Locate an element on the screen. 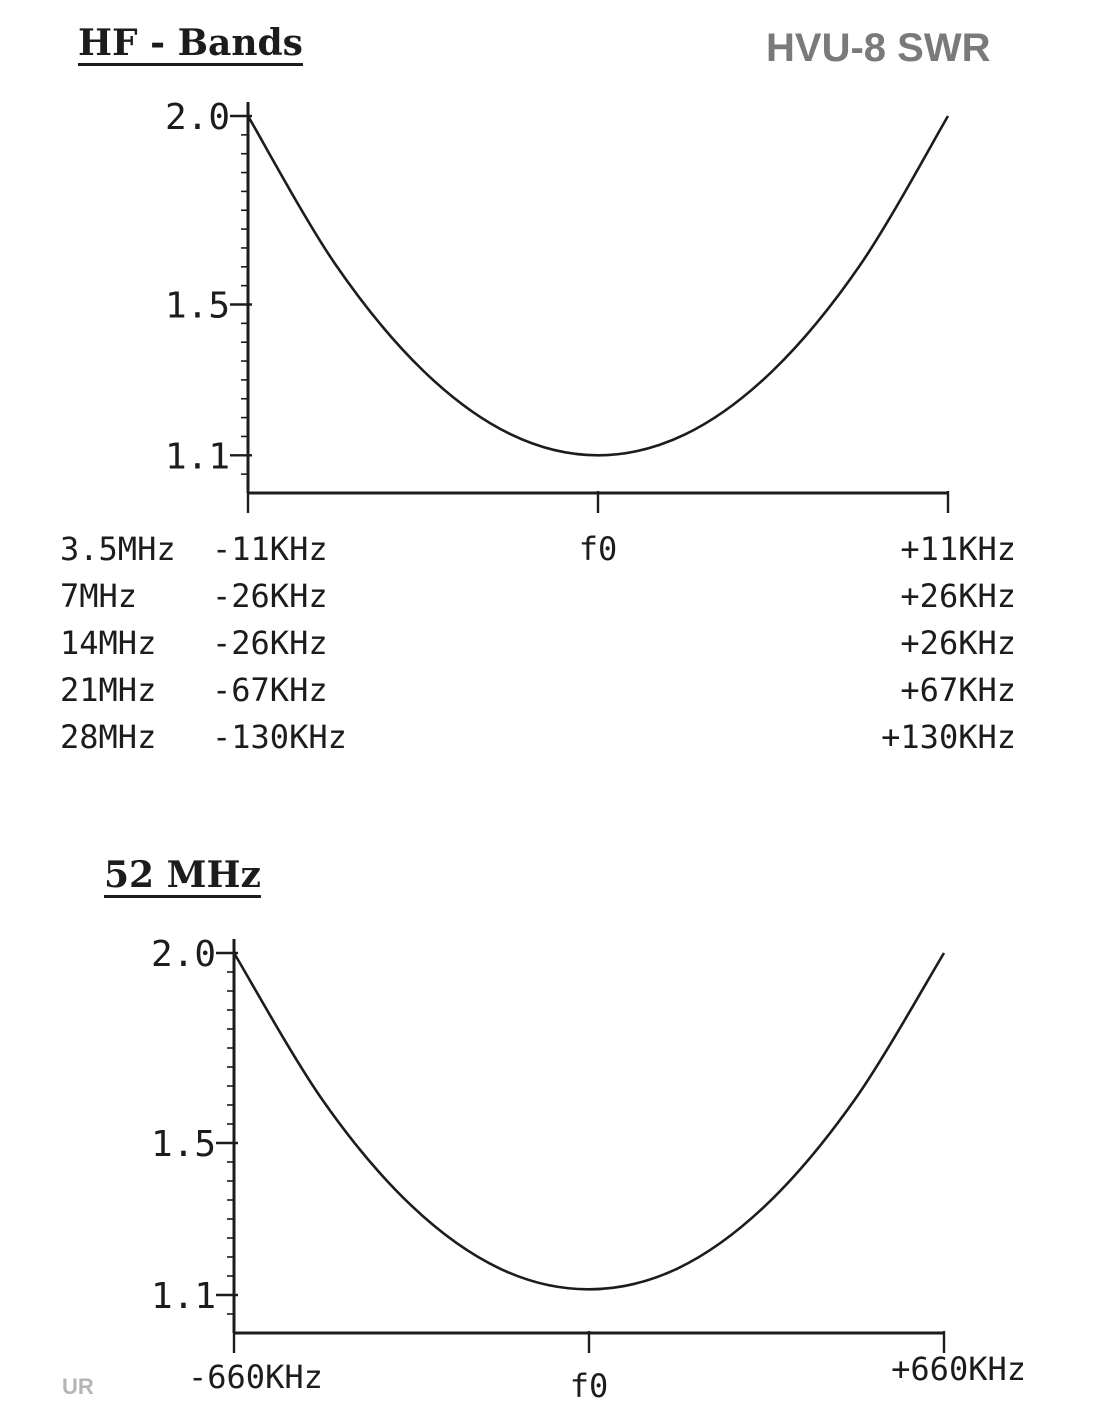 Image resolution: width=1100 pixels, height=1422 pixels. vhf-y-tick-label: 1.5 is located at coordinates (183, 1144).